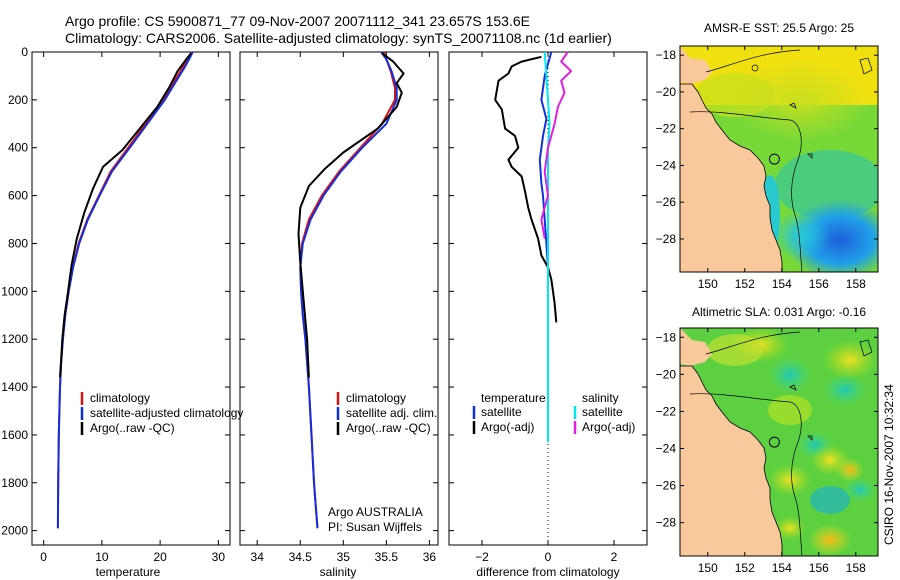 This screenshot has height=580, width=900. Describe the element at coordinates (774, 159) in the screenshot. I see `sst-float-position-marker` at that location.